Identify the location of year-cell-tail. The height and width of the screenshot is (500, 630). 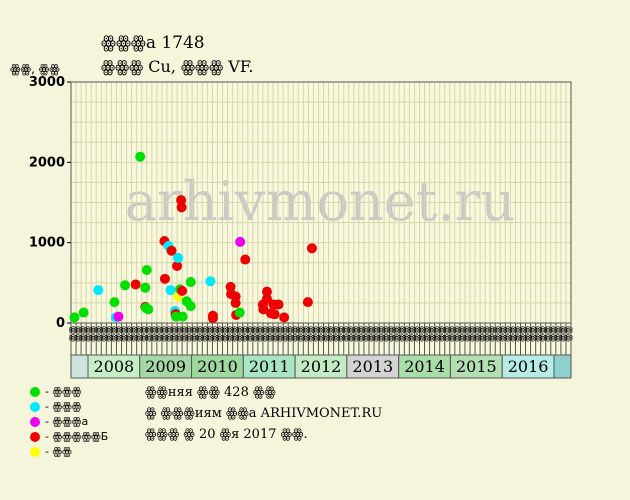
(562, 366).